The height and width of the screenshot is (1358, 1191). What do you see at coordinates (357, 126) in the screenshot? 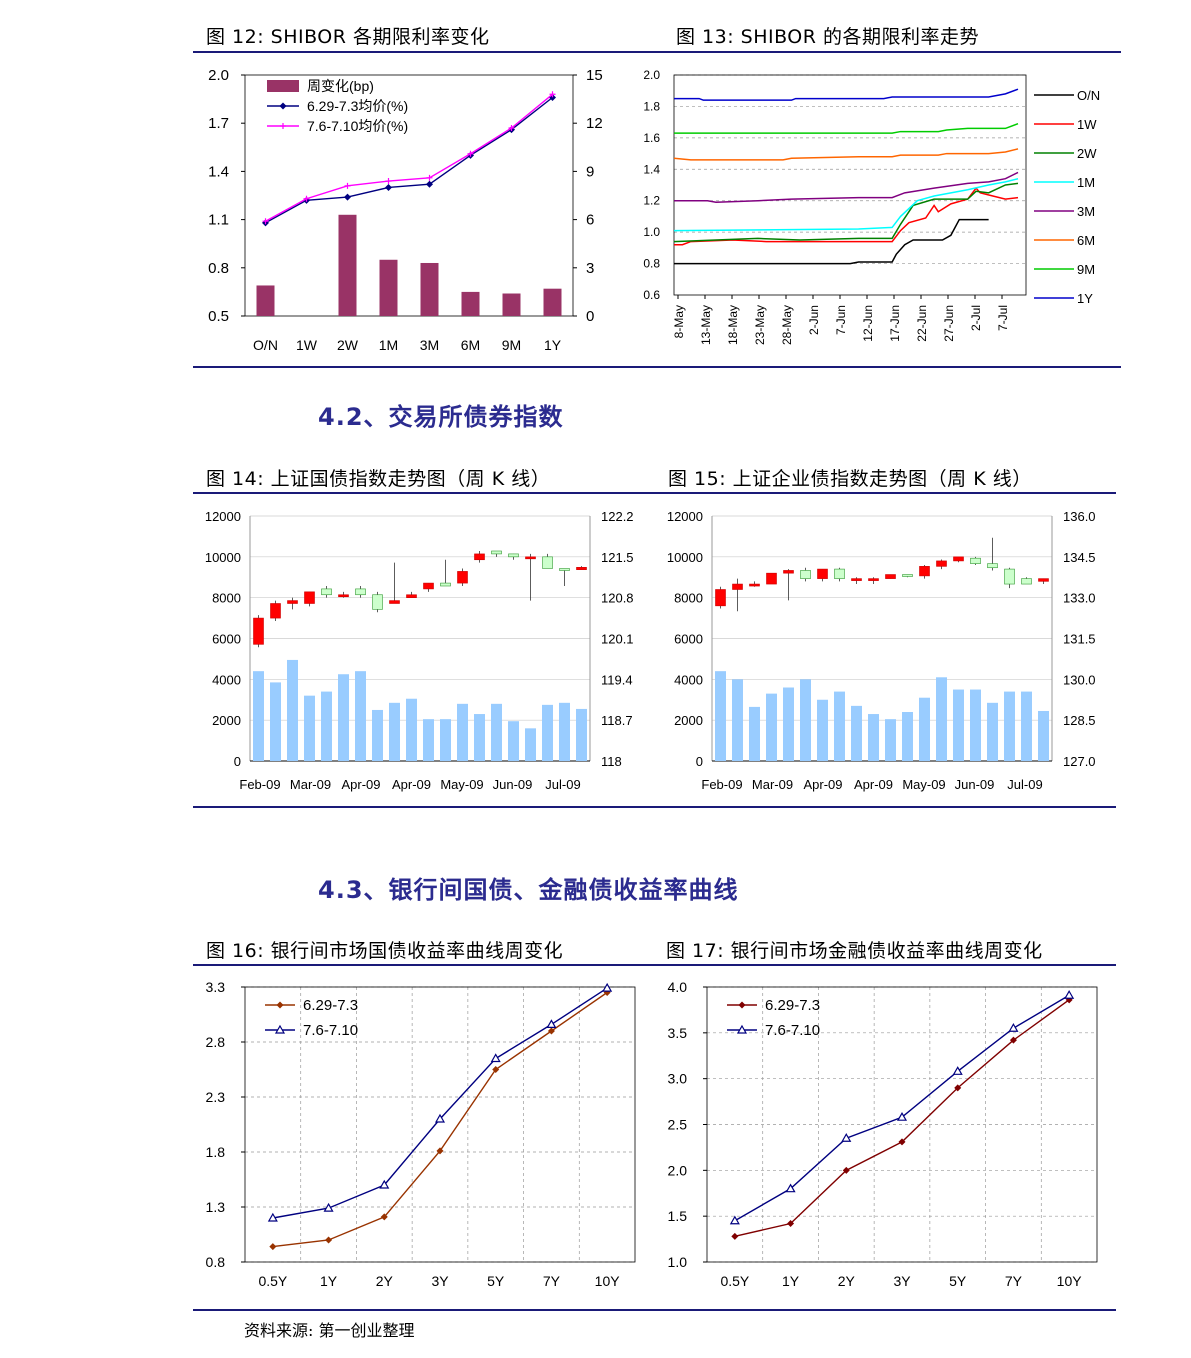
I see `legend-label: 7.6-7.10均价(%)` at bounding box center [357, 126].